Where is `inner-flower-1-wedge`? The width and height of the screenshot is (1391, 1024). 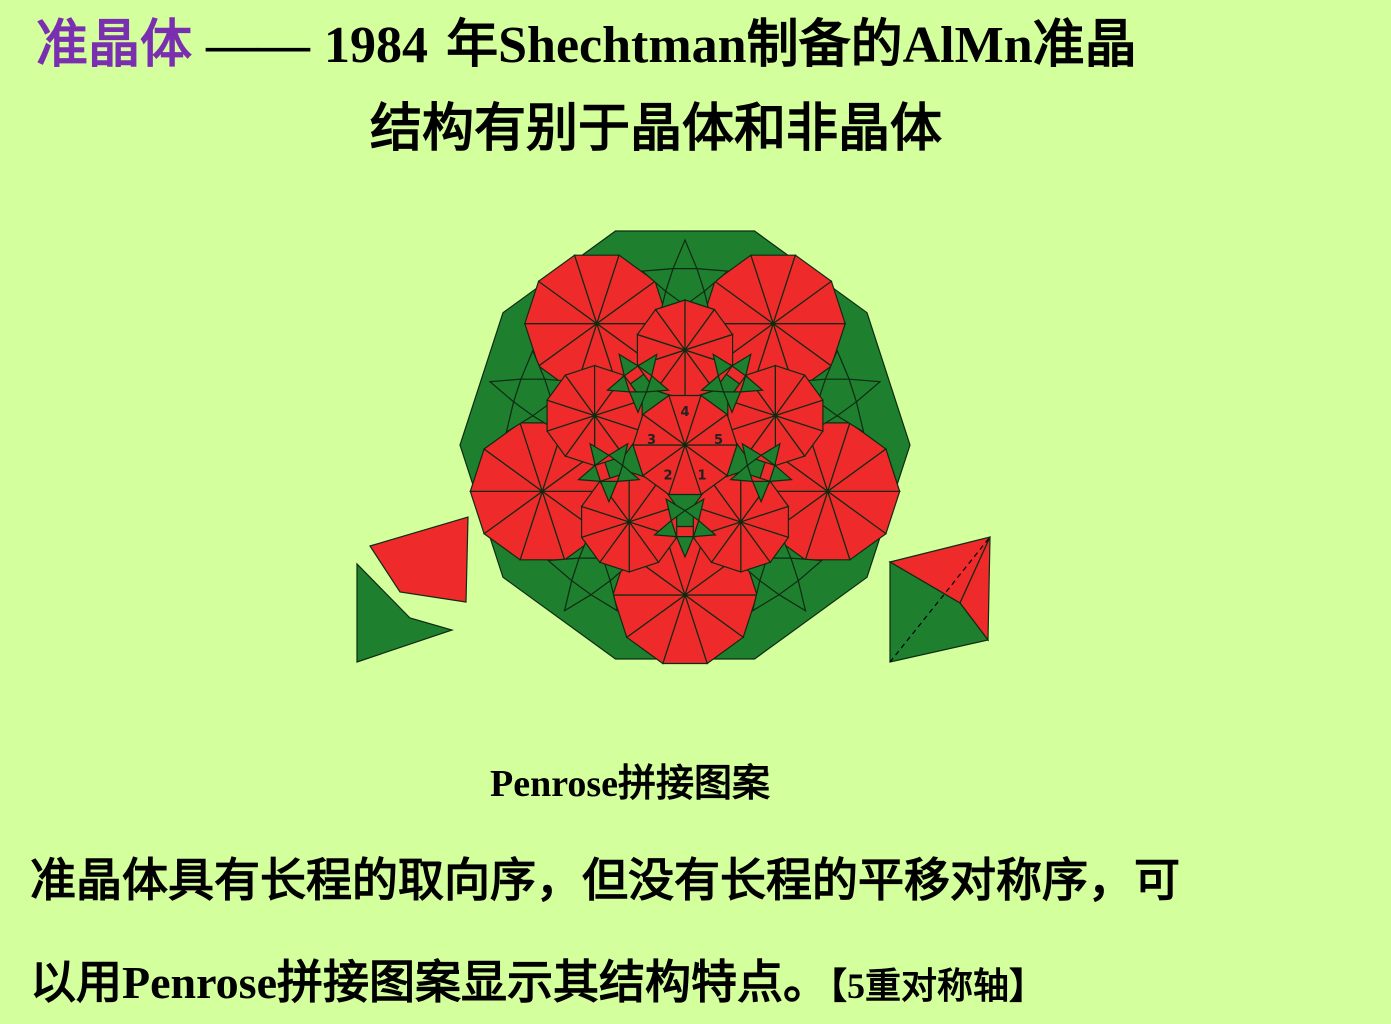 inner-flower-1-wedge is located at coordinates (708, 350).